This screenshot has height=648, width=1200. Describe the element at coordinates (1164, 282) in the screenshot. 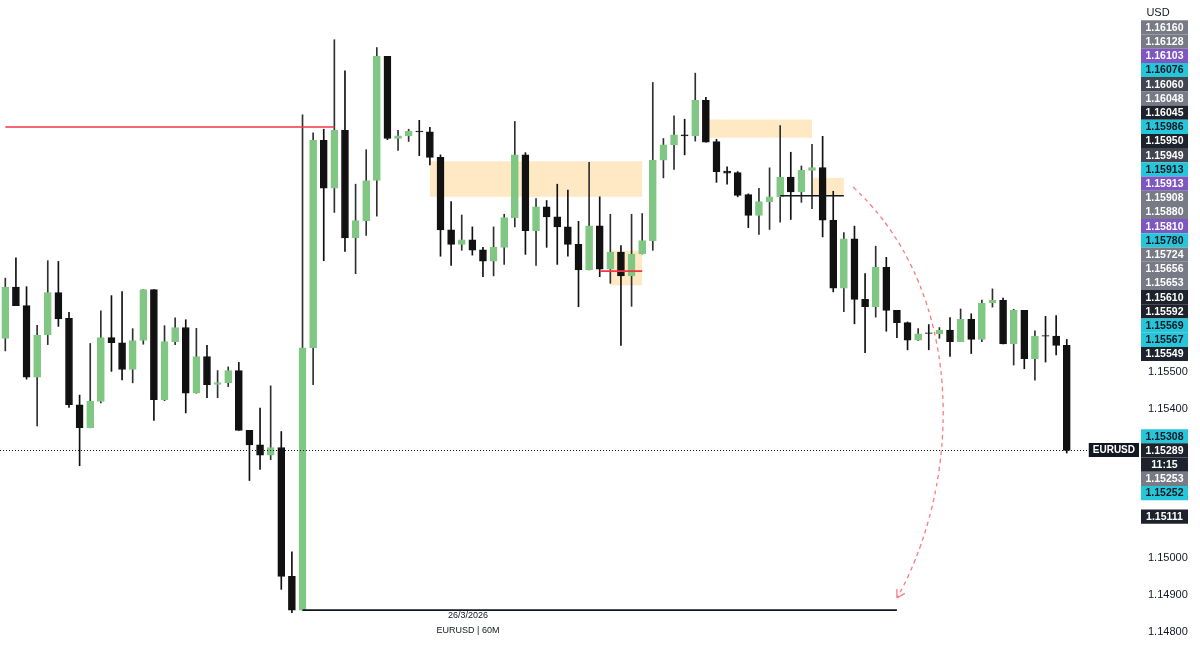

I see `text: 1.15653` at that location.